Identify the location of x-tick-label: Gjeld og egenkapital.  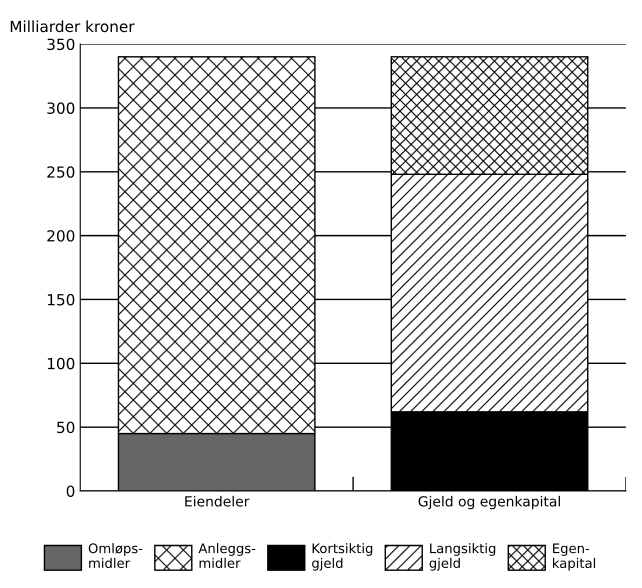
(489, 503).